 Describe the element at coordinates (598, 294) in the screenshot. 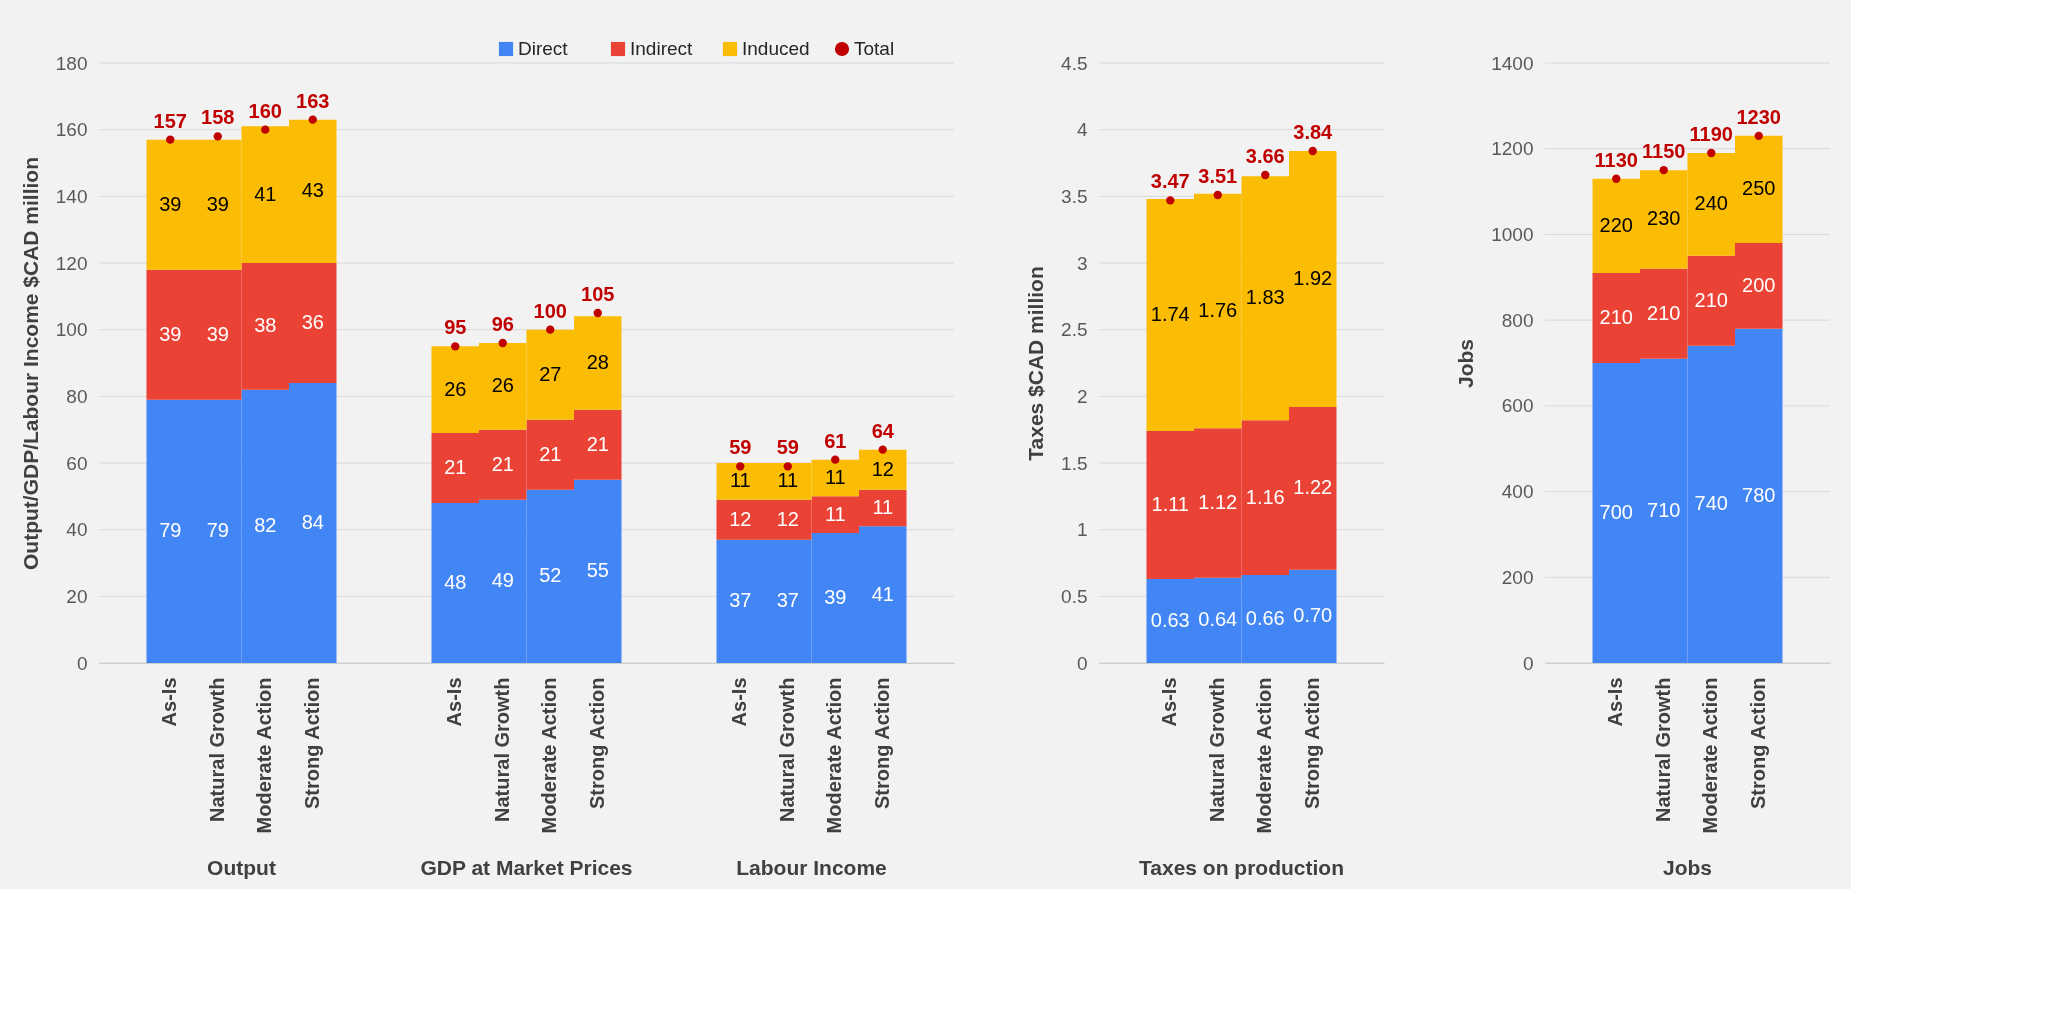

I see `data-label: 105` at that location.